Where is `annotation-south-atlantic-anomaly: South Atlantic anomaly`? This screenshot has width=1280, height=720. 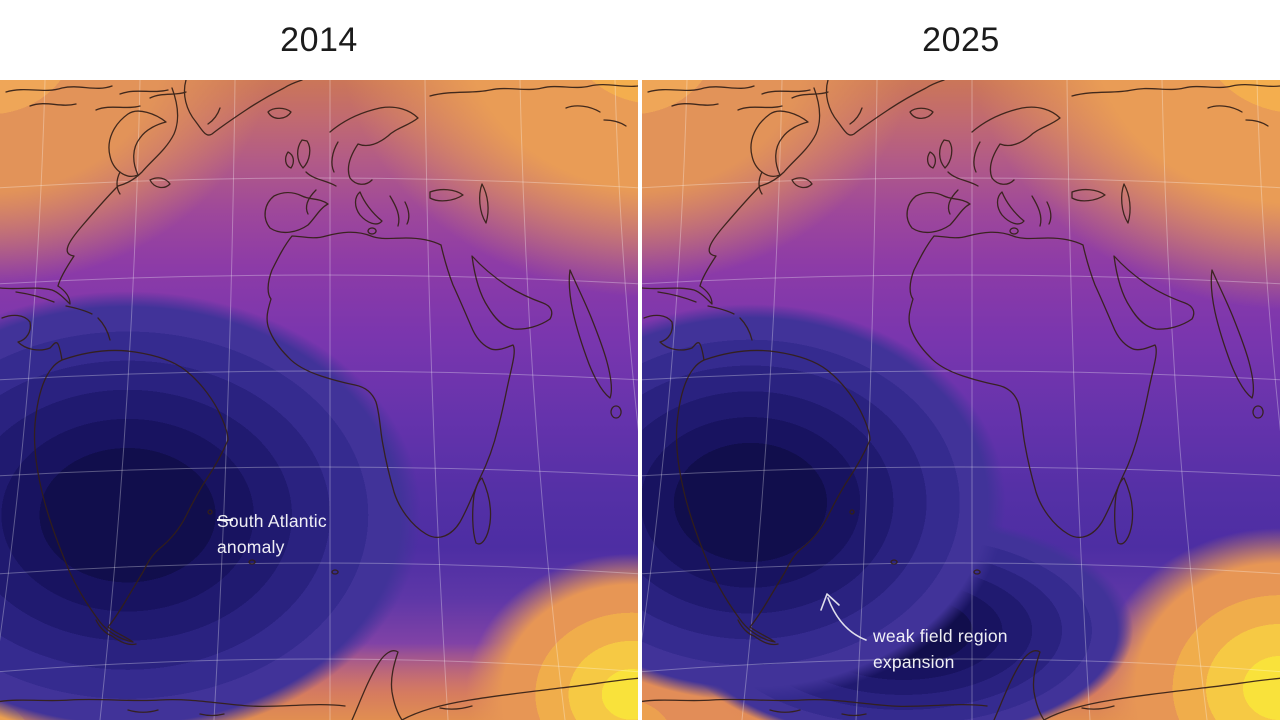
annotation-south-atlantic-anomaly: South Atlantic anomaly is located at coordinates (272, 532).